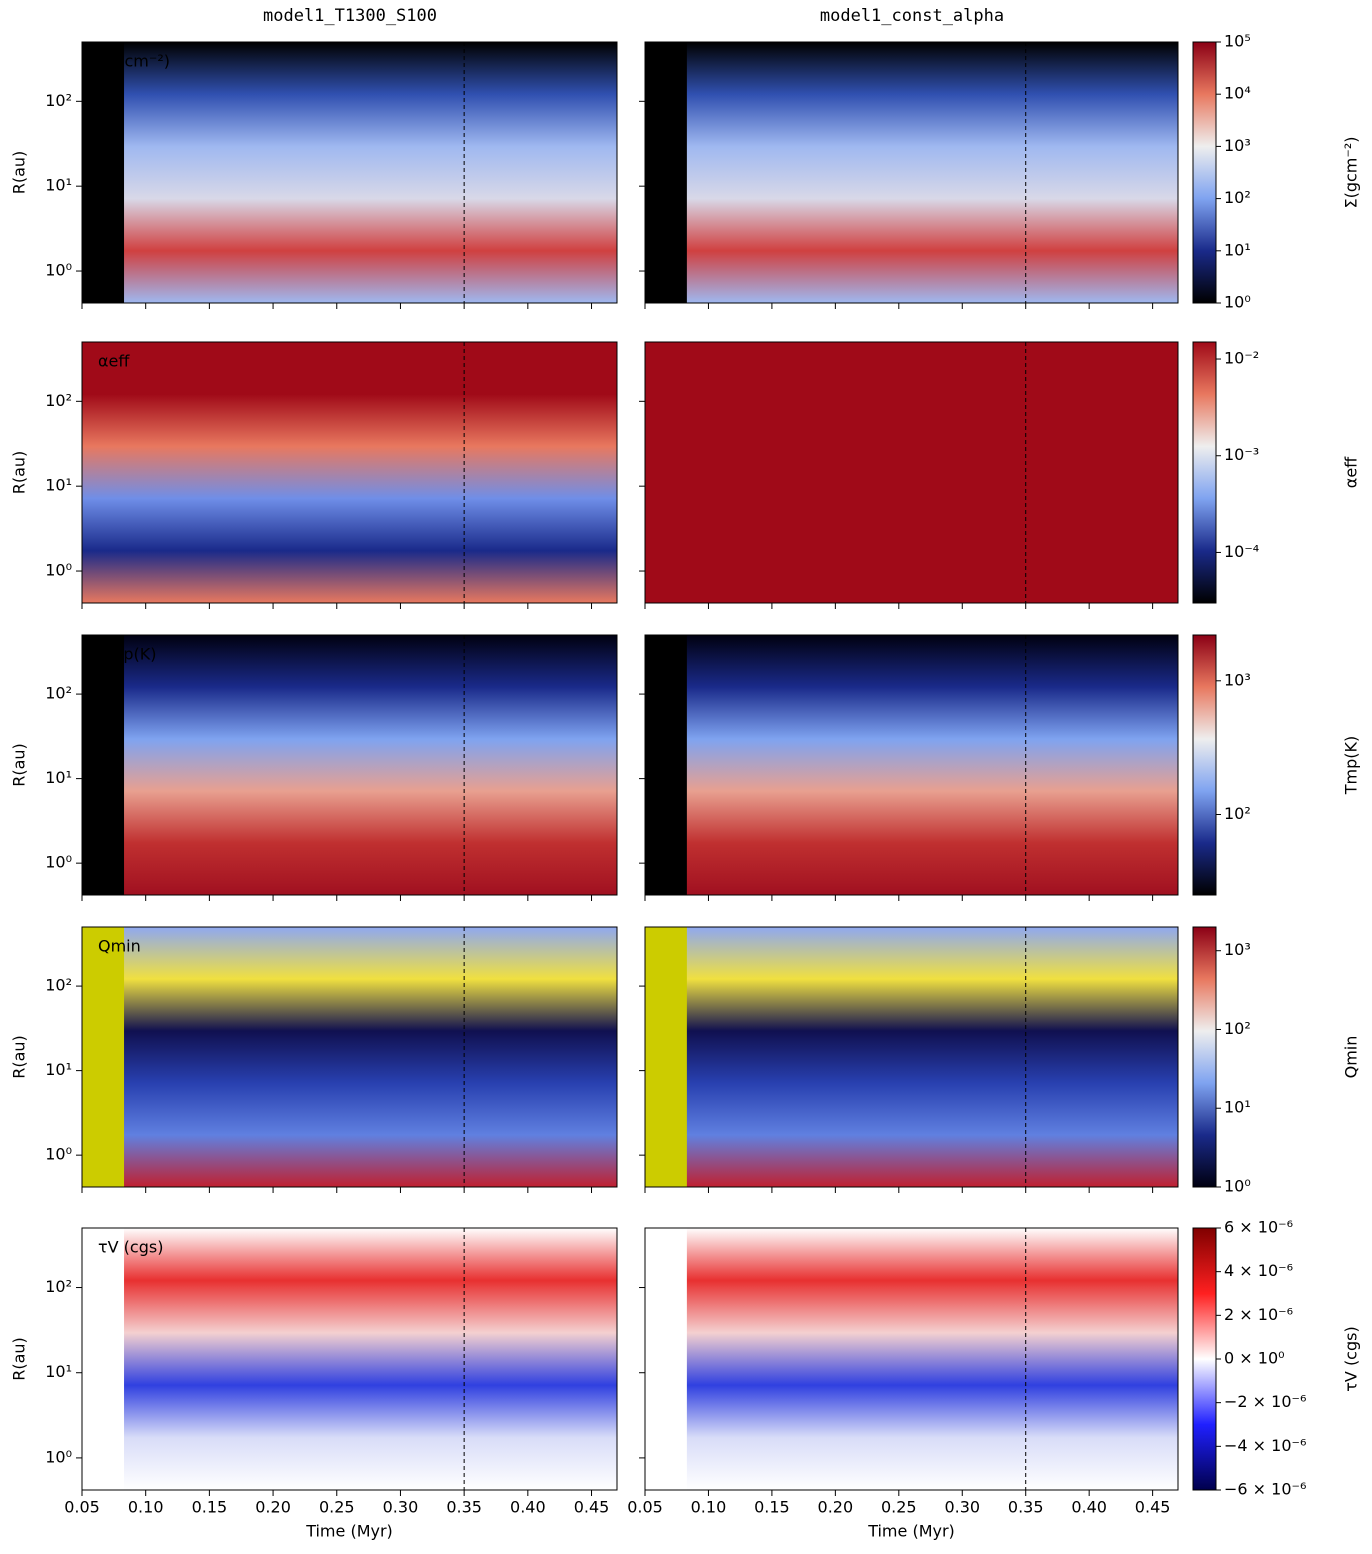  What do you see at coordinates (114, 361) in the screenshot?
I see `panel-label: αeff` at bounding box center [114, 361].